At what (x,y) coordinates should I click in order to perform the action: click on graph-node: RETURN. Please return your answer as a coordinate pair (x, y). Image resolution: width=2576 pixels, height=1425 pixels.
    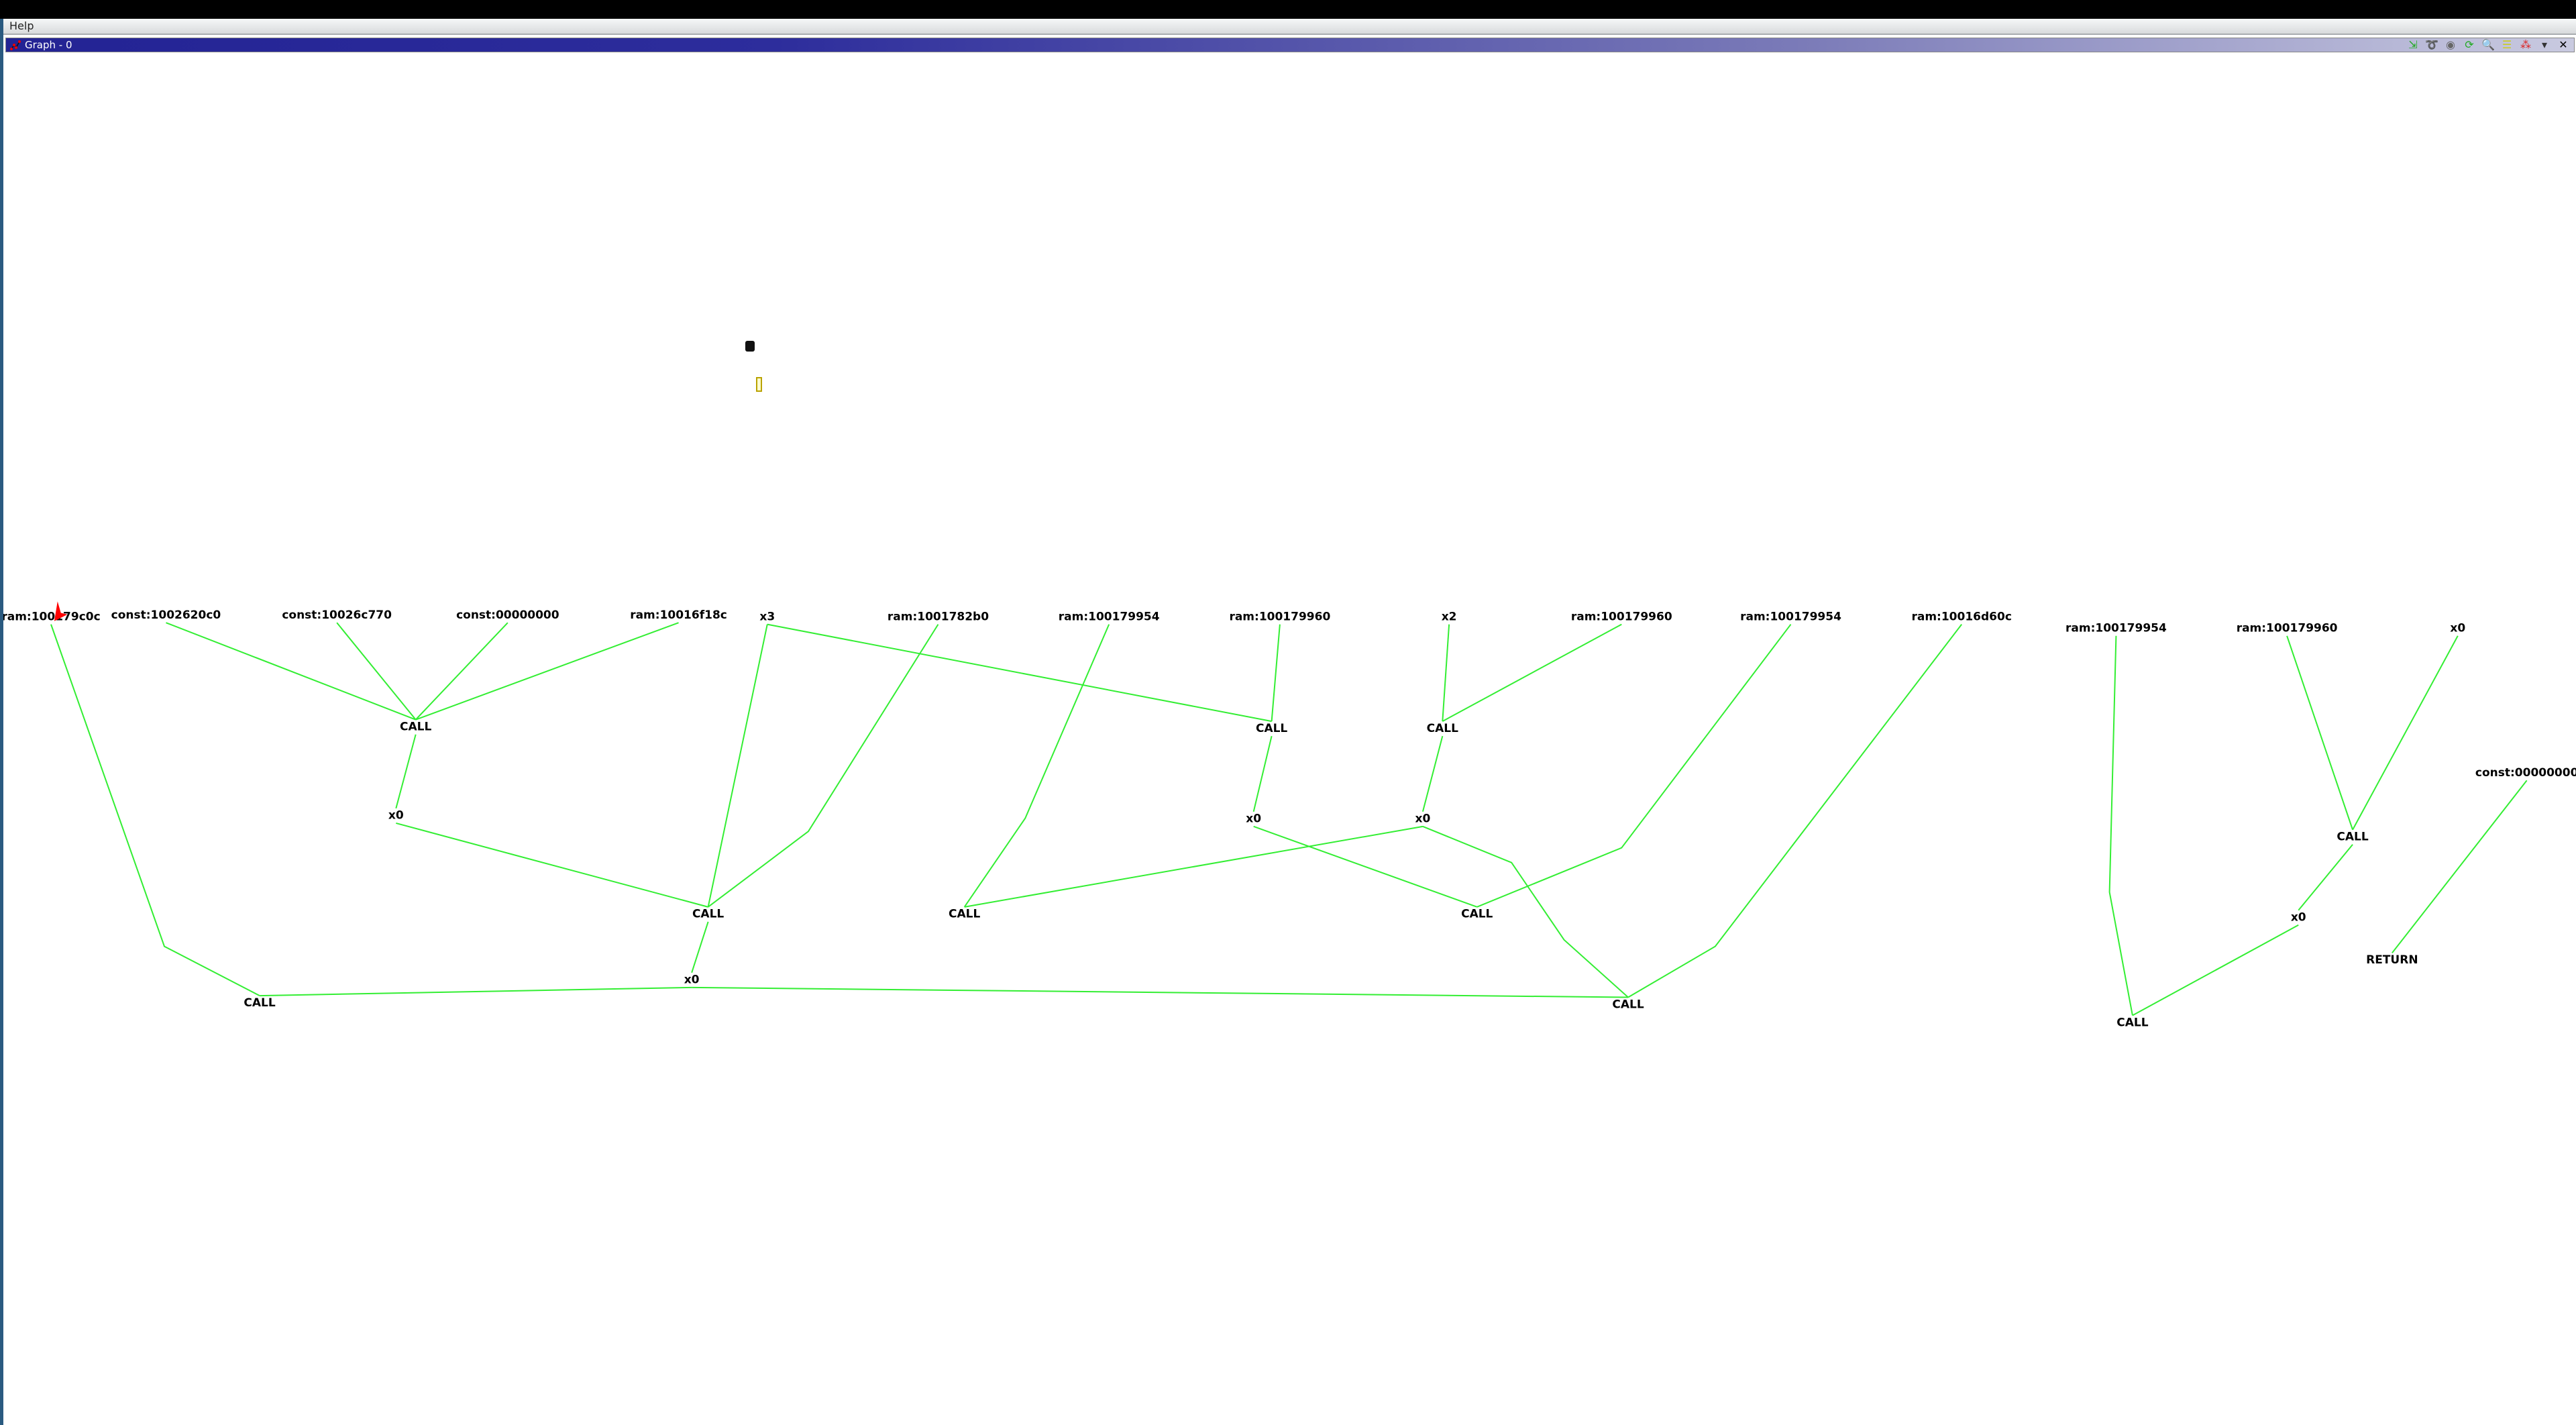
    Looking at the image, I should click on (2392, 960).